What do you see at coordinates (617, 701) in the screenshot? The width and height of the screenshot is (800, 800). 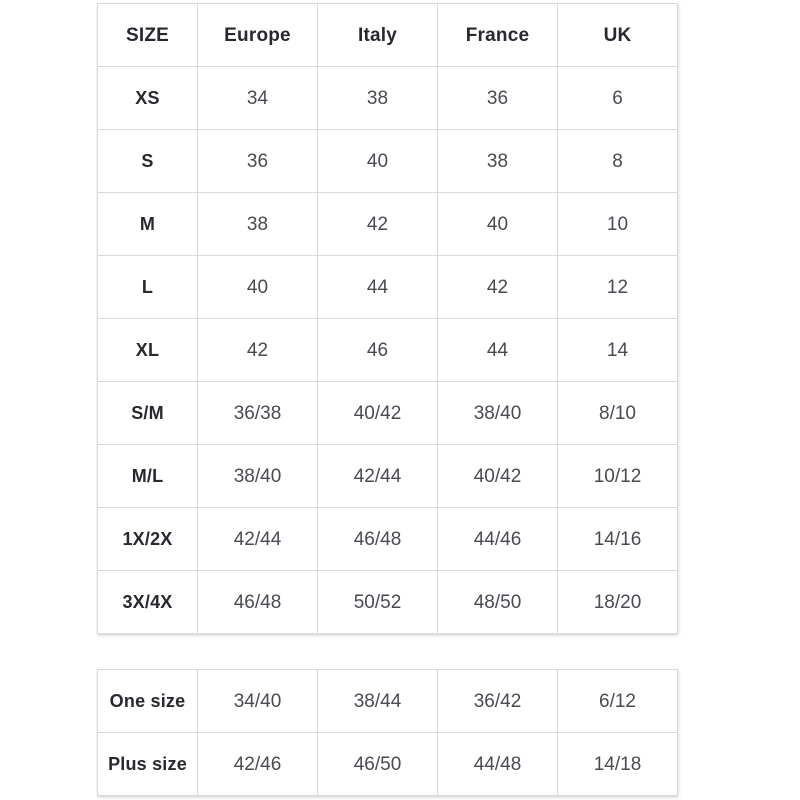 I see `table-cell: 6/12` at bounding box center [617, 701].